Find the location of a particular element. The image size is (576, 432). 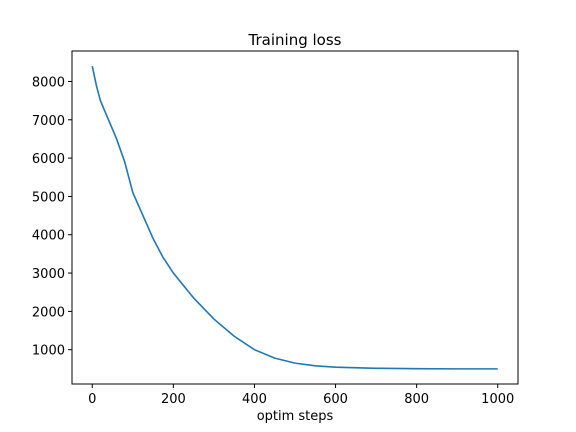

chart-title: Training loss is located at coordinates (295, 40).